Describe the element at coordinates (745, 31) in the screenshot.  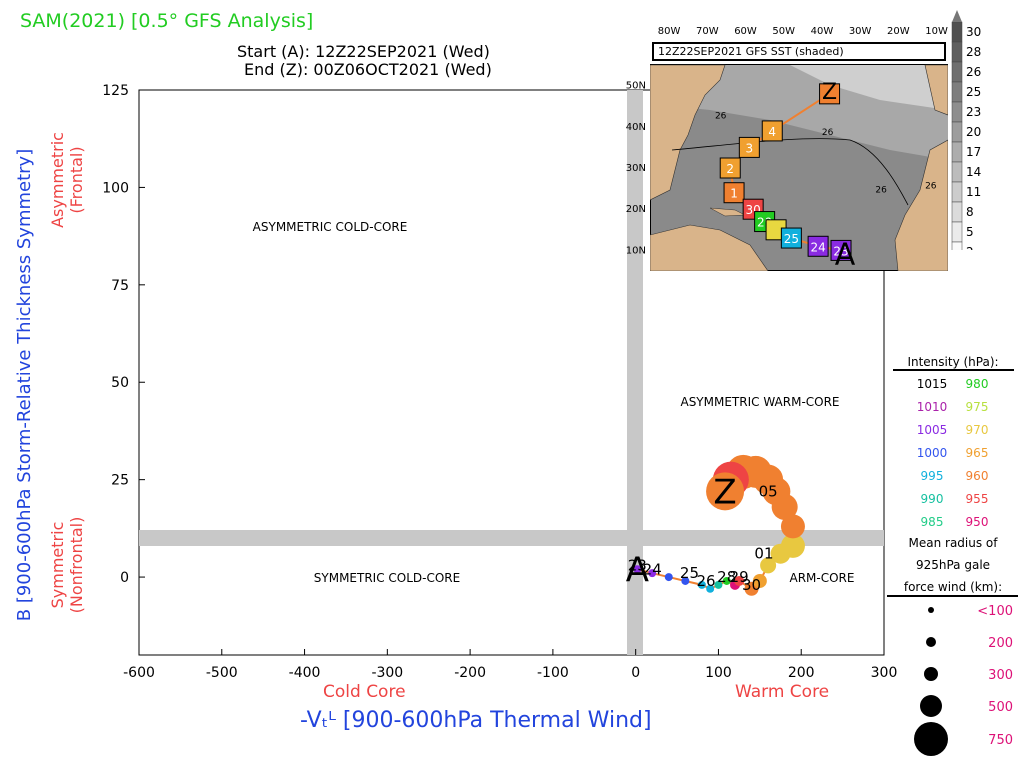
I see `inset-lon-label: 60W` at that location.